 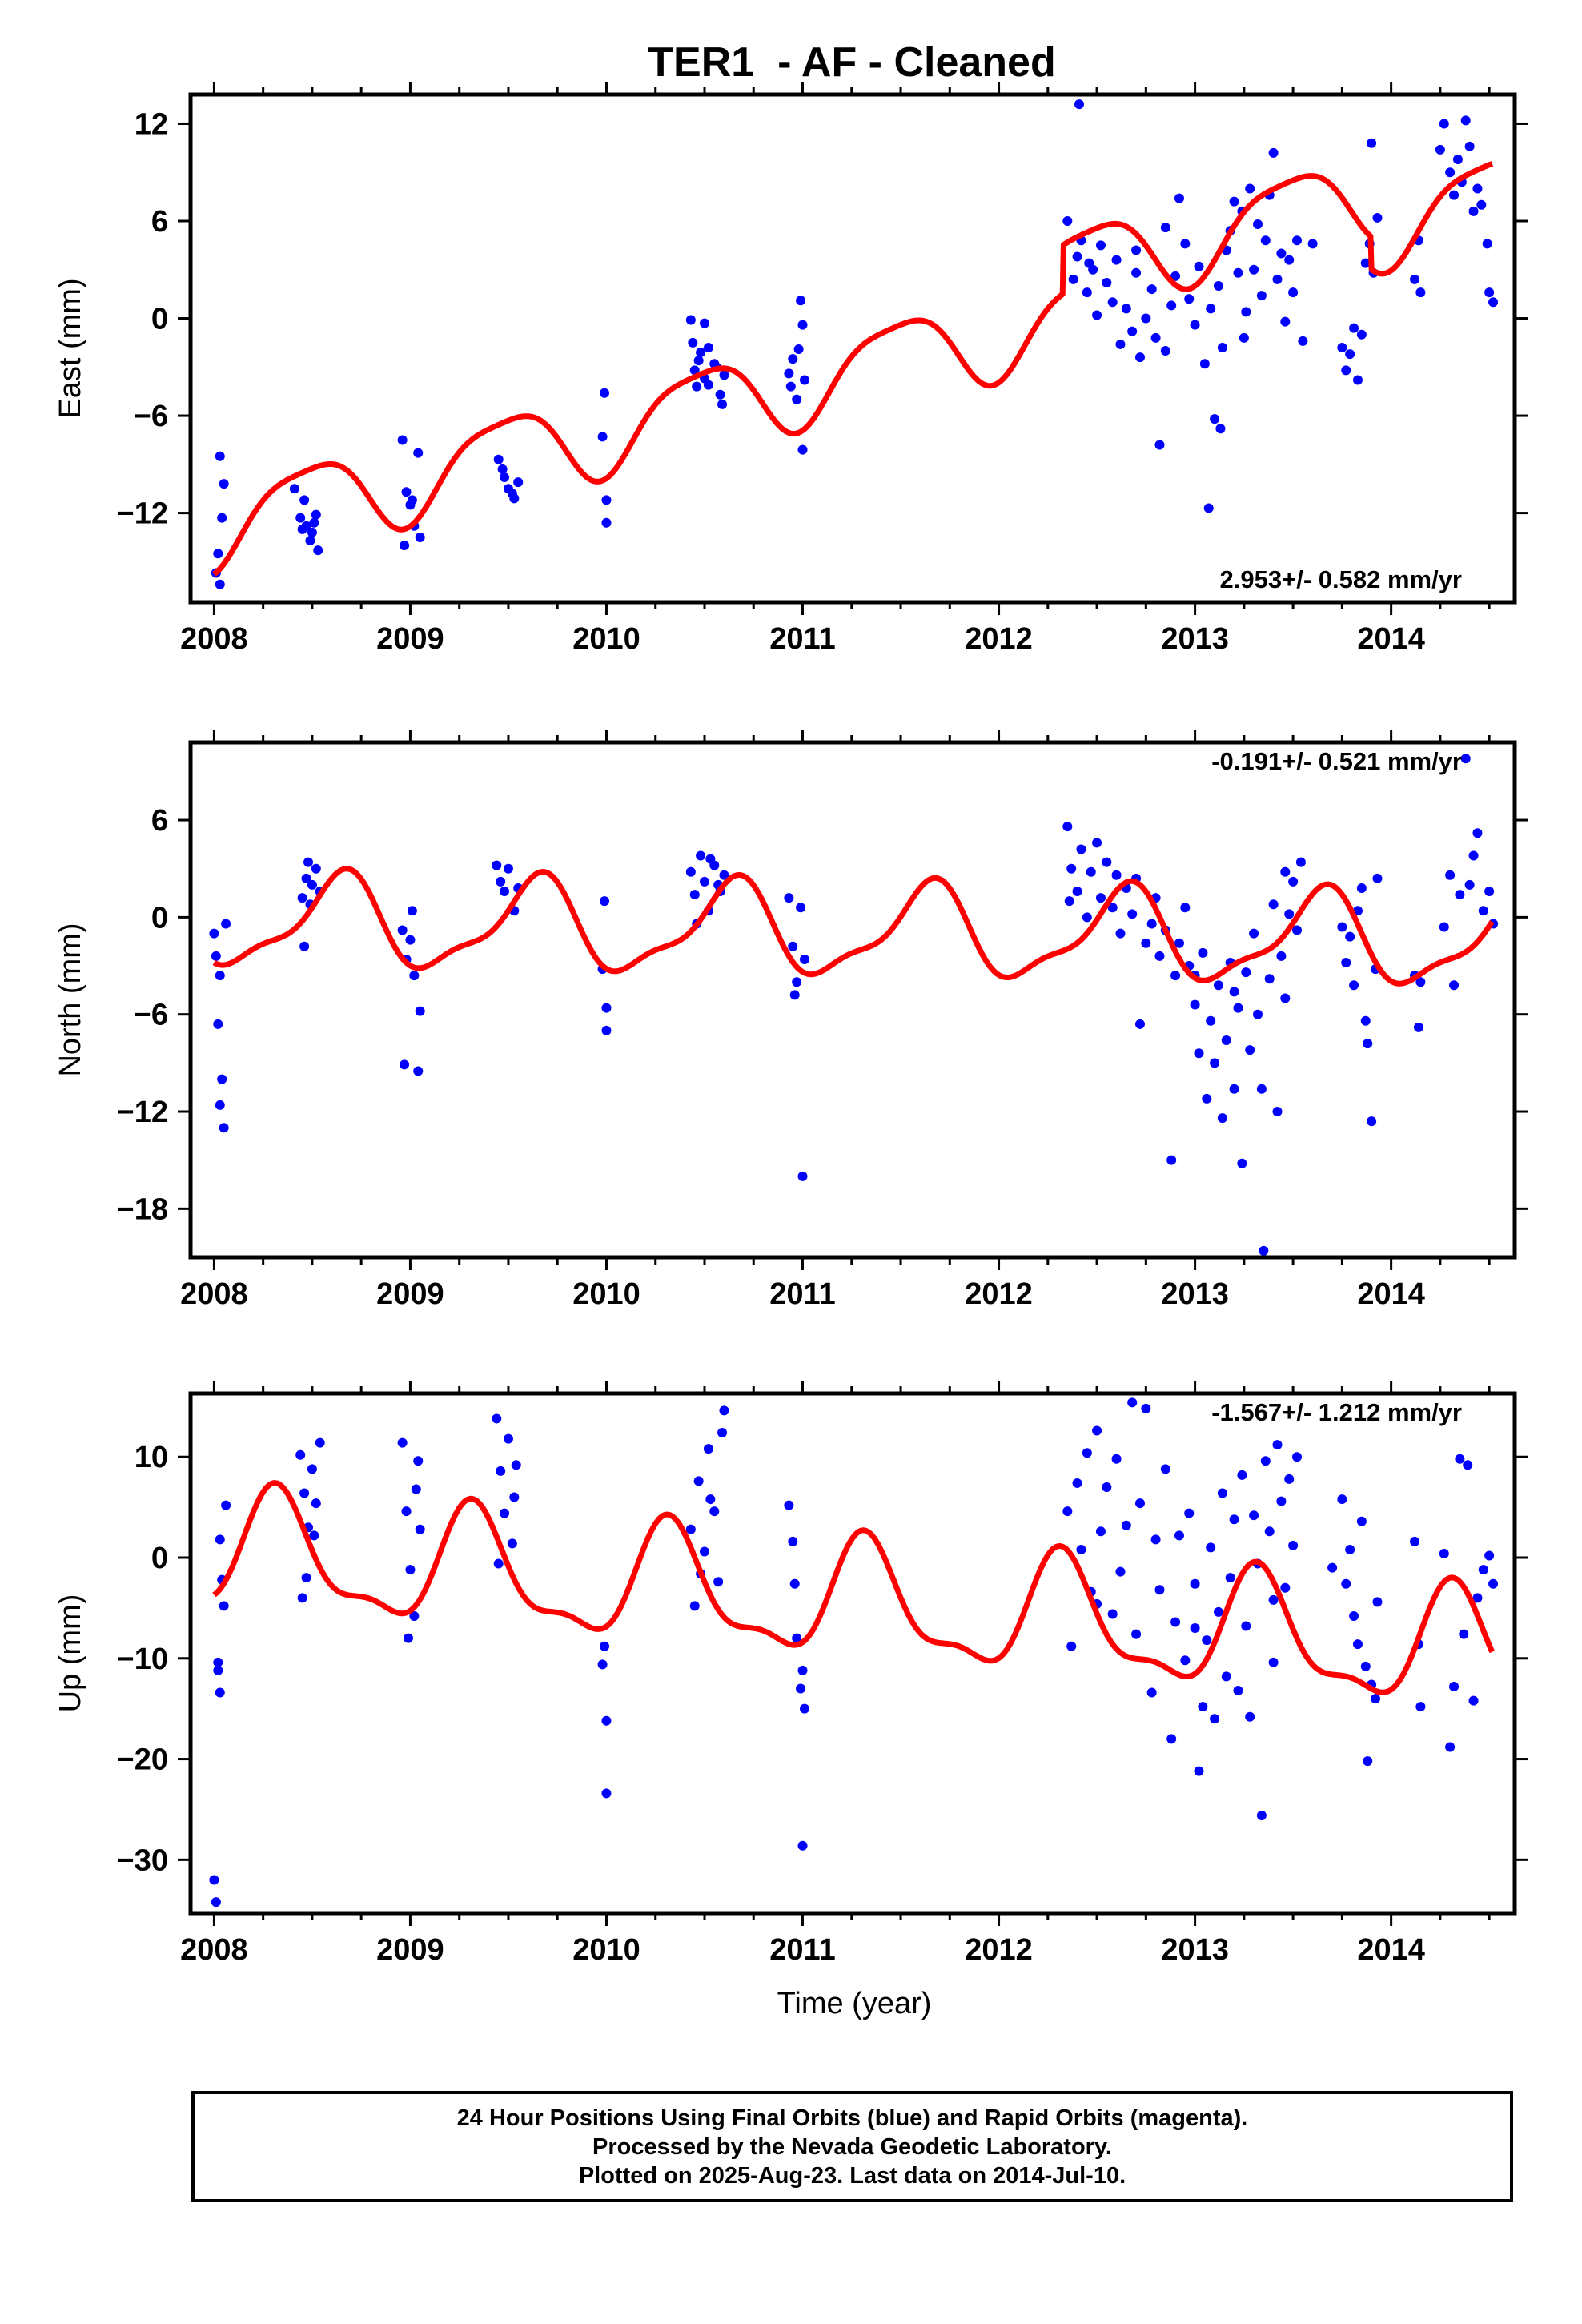 What do you see at coordinates (159, 821) in the screenshot?
I see `y-tick-label: 6` at bounding box center [159, 821].